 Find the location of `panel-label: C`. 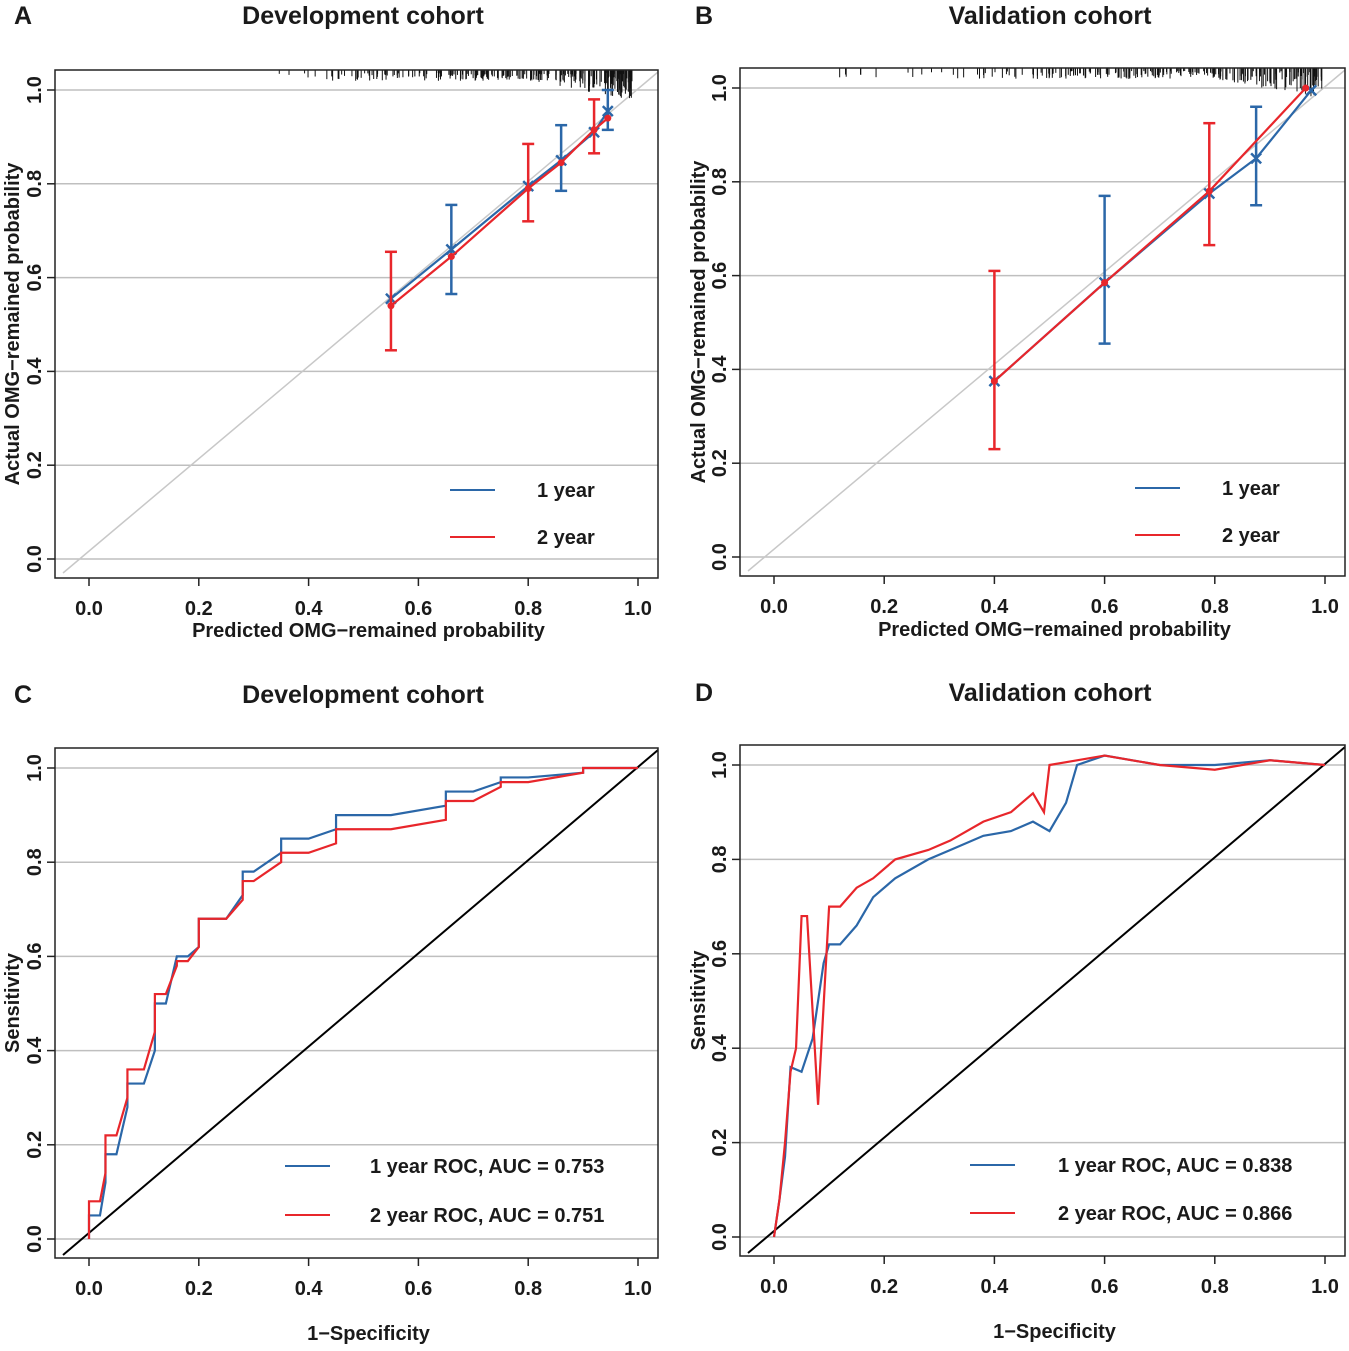

panel-label: C is located at coordinates (23, 695).